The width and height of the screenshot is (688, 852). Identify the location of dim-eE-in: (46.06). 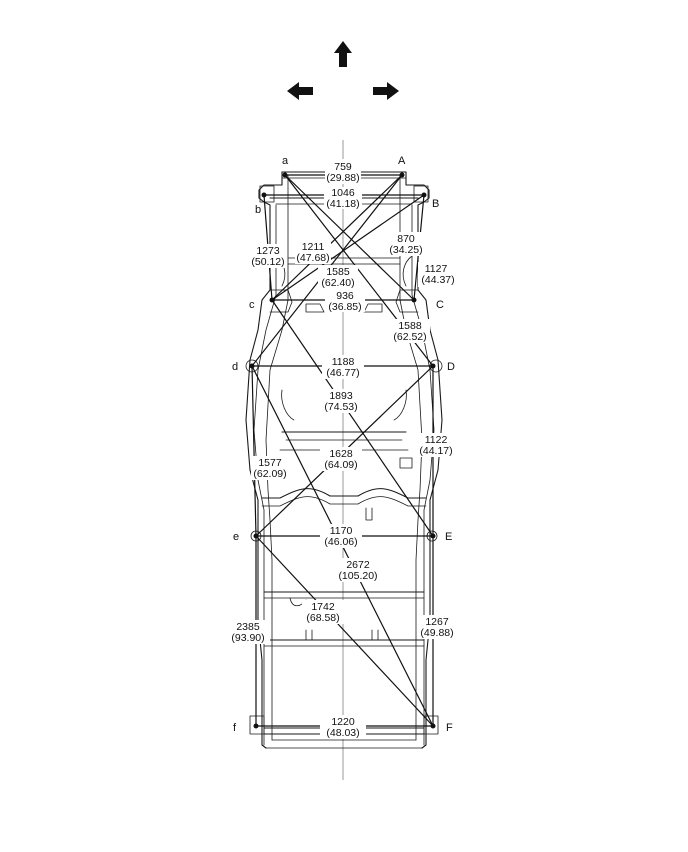
(340, 542).